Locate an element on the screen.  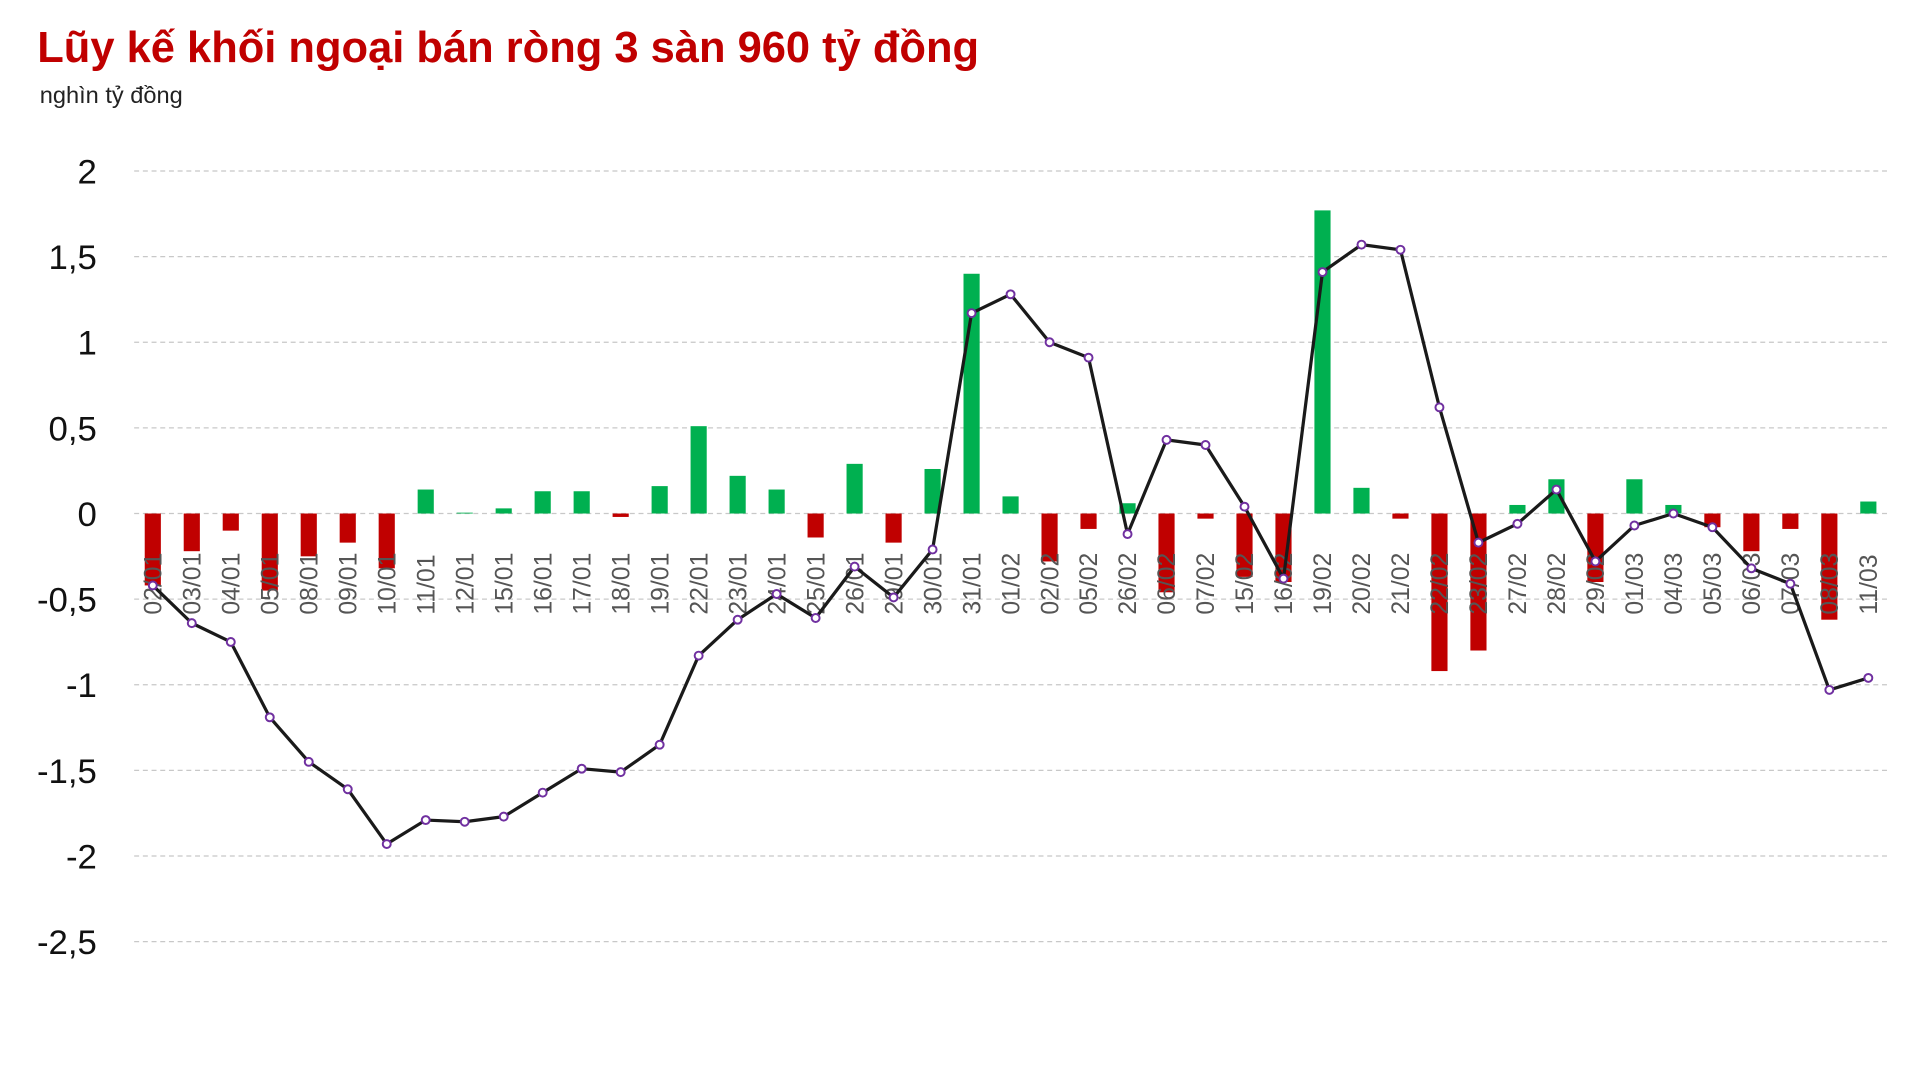
y-tick-label: -1 is located at coordinates (81, 686).